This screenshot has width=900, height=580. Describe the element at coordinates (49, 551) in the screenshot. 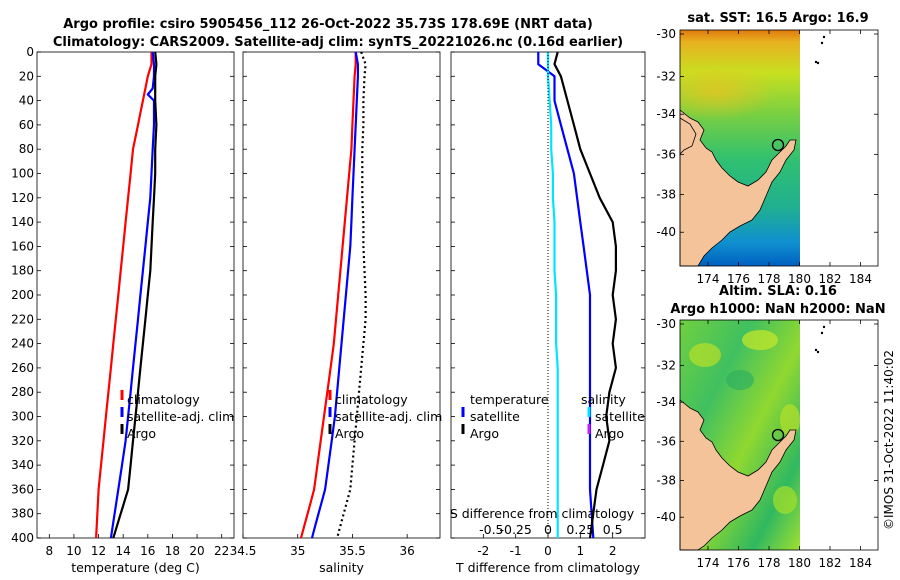

I see `x-tick-label: 8` at that location.